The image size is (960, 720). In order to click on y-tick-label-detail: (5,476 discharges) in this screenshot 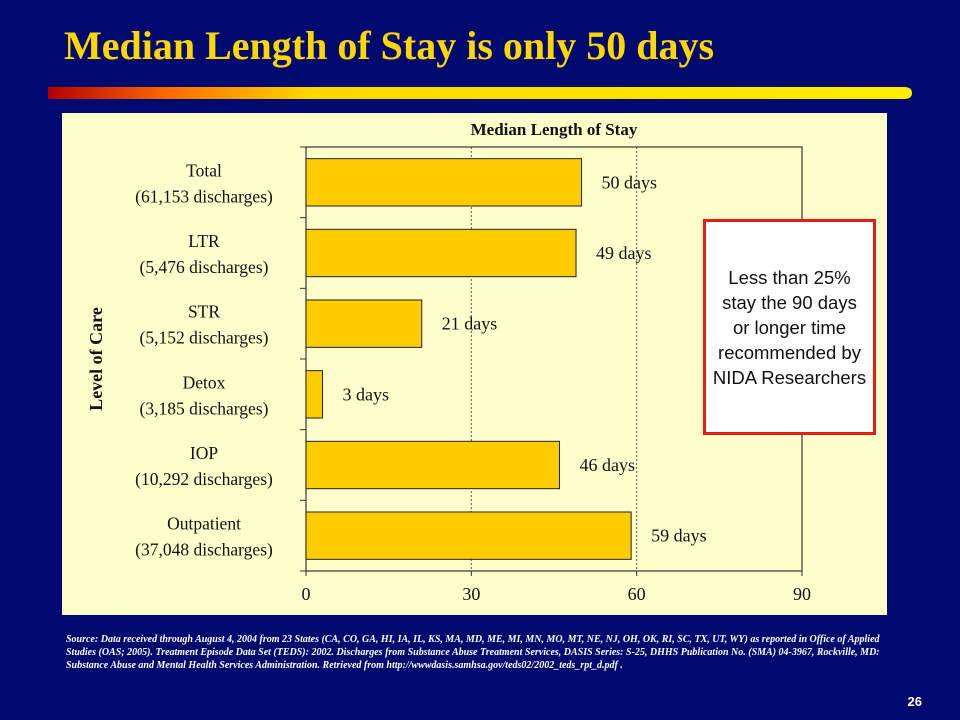, I will do `click(204, 267)`.